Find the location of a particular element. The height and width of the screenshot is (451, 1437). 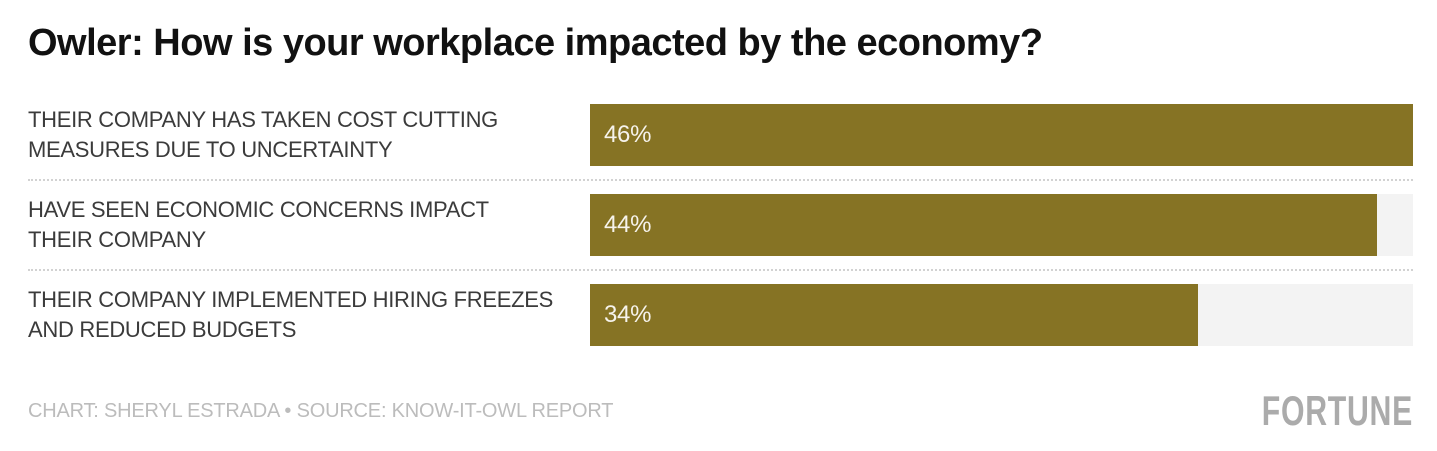

bar-economic-concerns: 44% is located at coordinates (984, 225).